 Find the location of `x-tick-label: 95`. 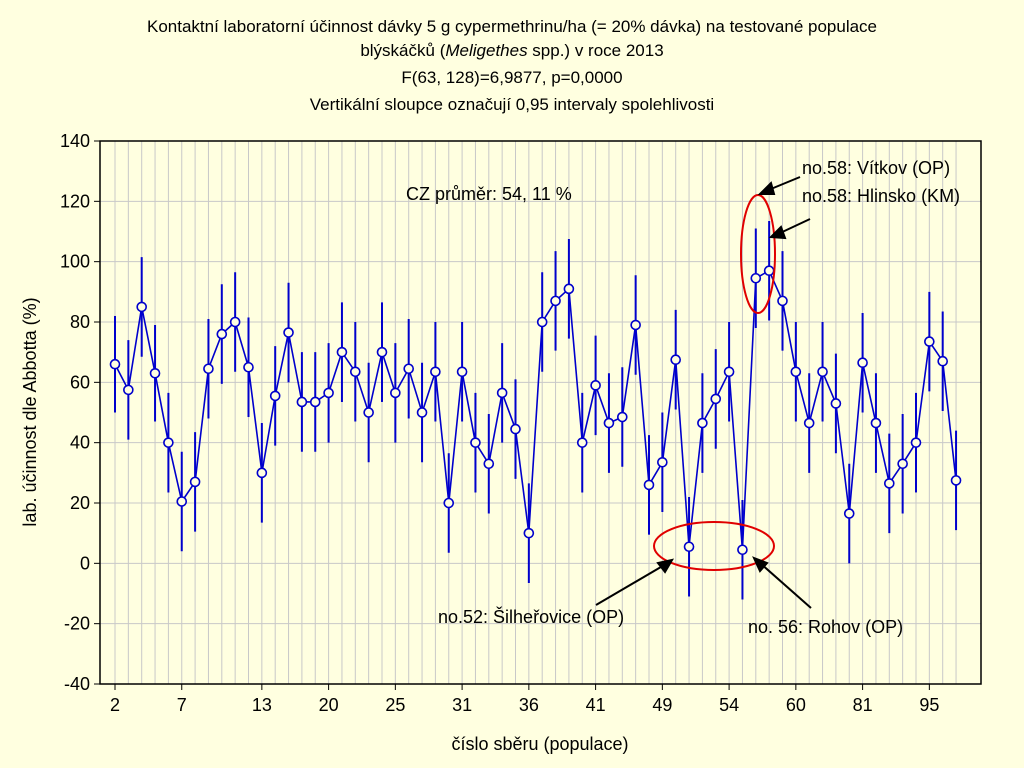

x-tick-label: 95 is located at coordinates (929, 705).